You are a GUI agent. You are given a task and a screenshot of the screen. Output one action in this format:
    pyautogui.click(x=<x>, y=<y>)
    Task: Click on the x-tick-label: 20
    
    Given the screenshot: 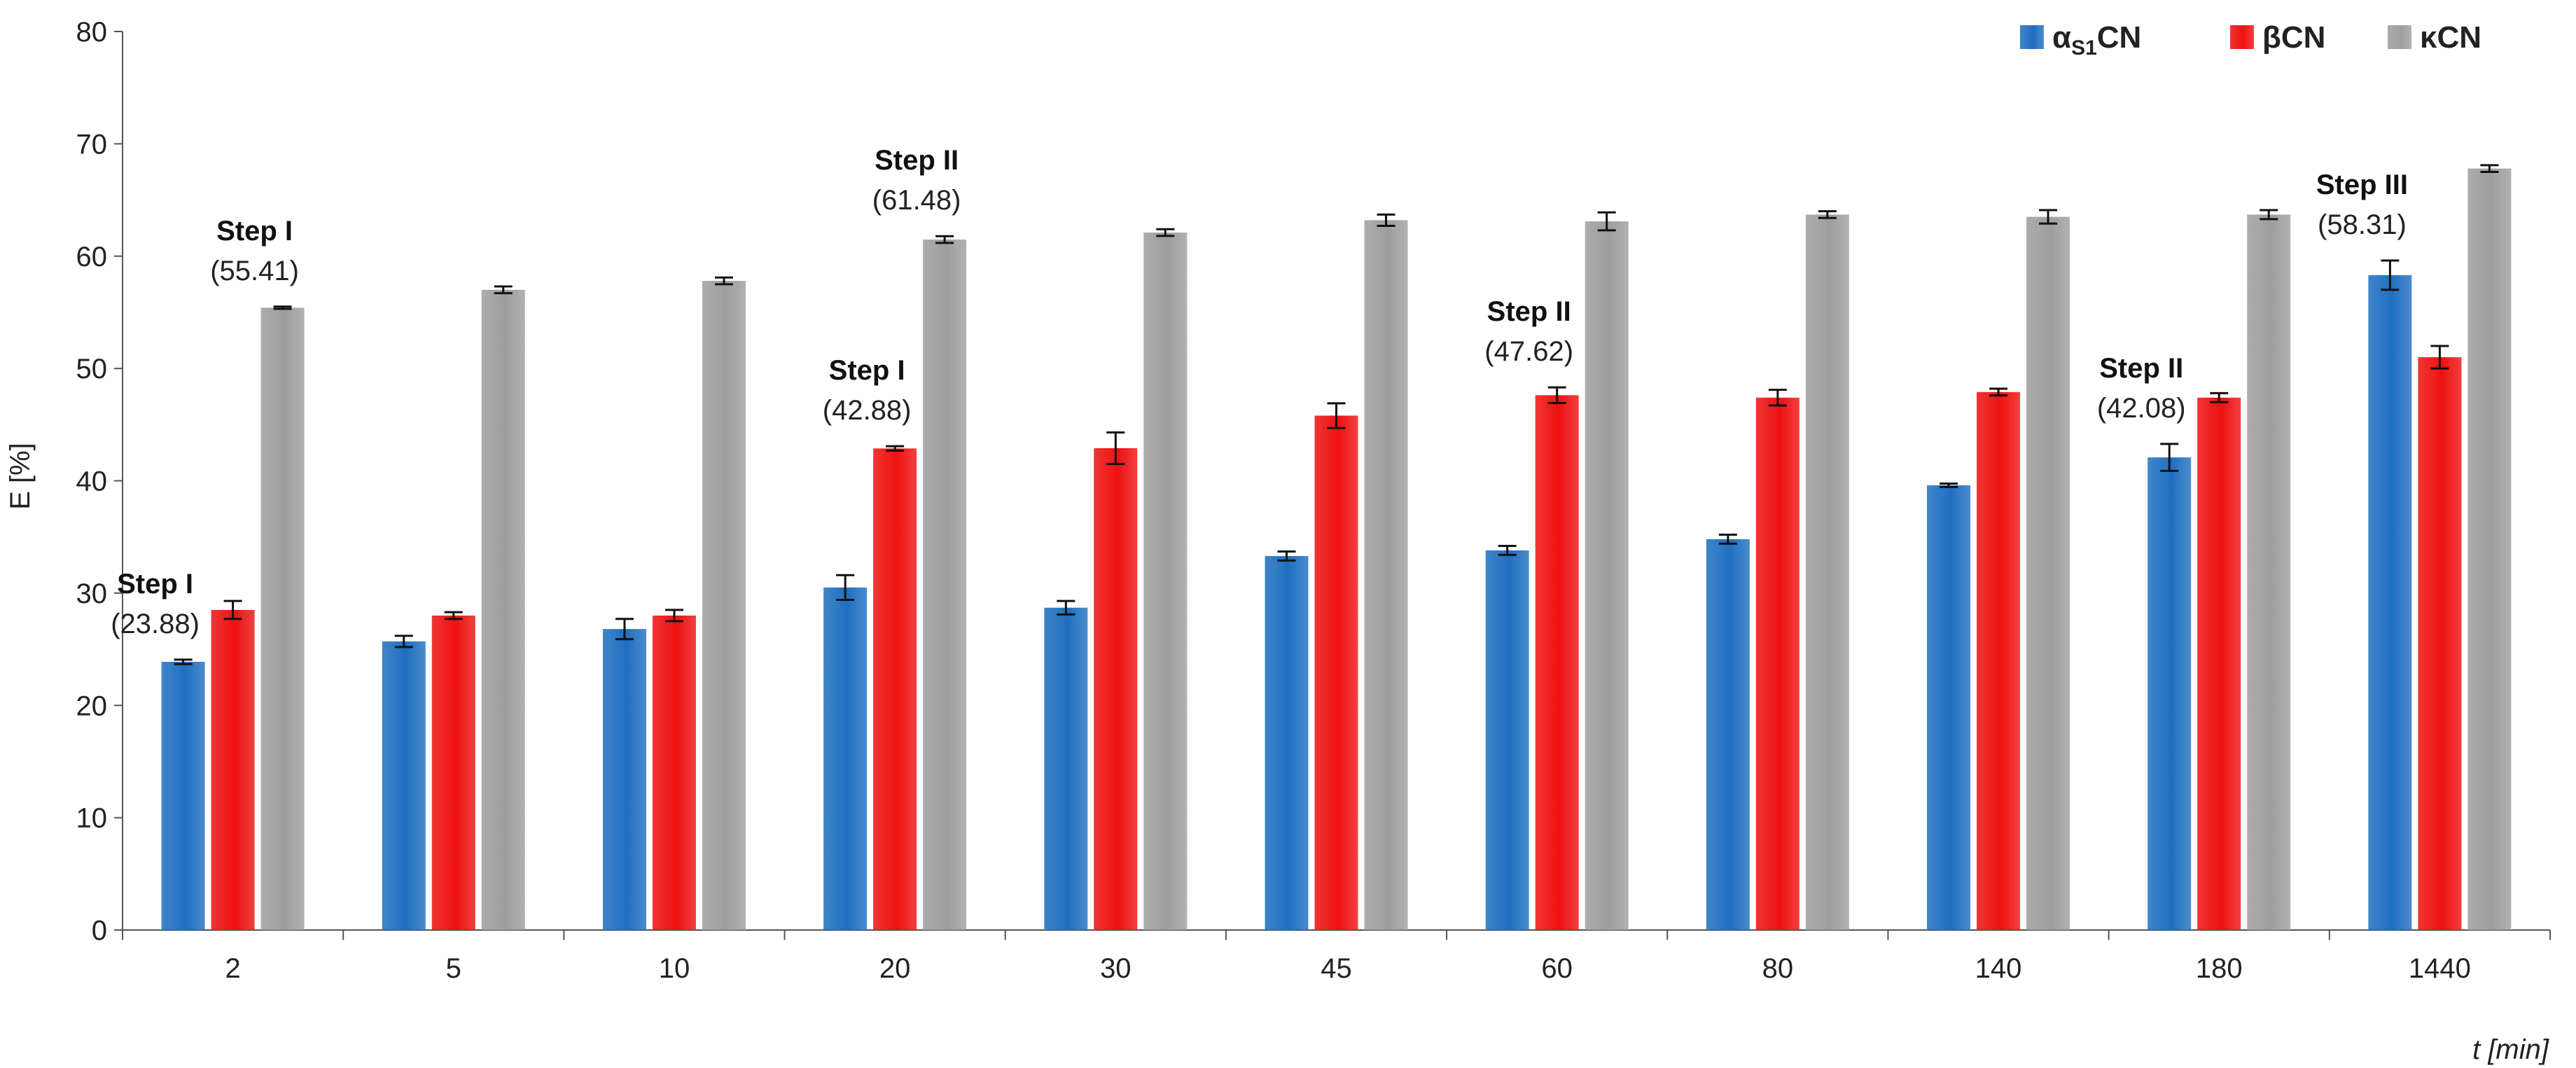 What is the action you would take?
    pyautogui.click(x=895, y=969)
    